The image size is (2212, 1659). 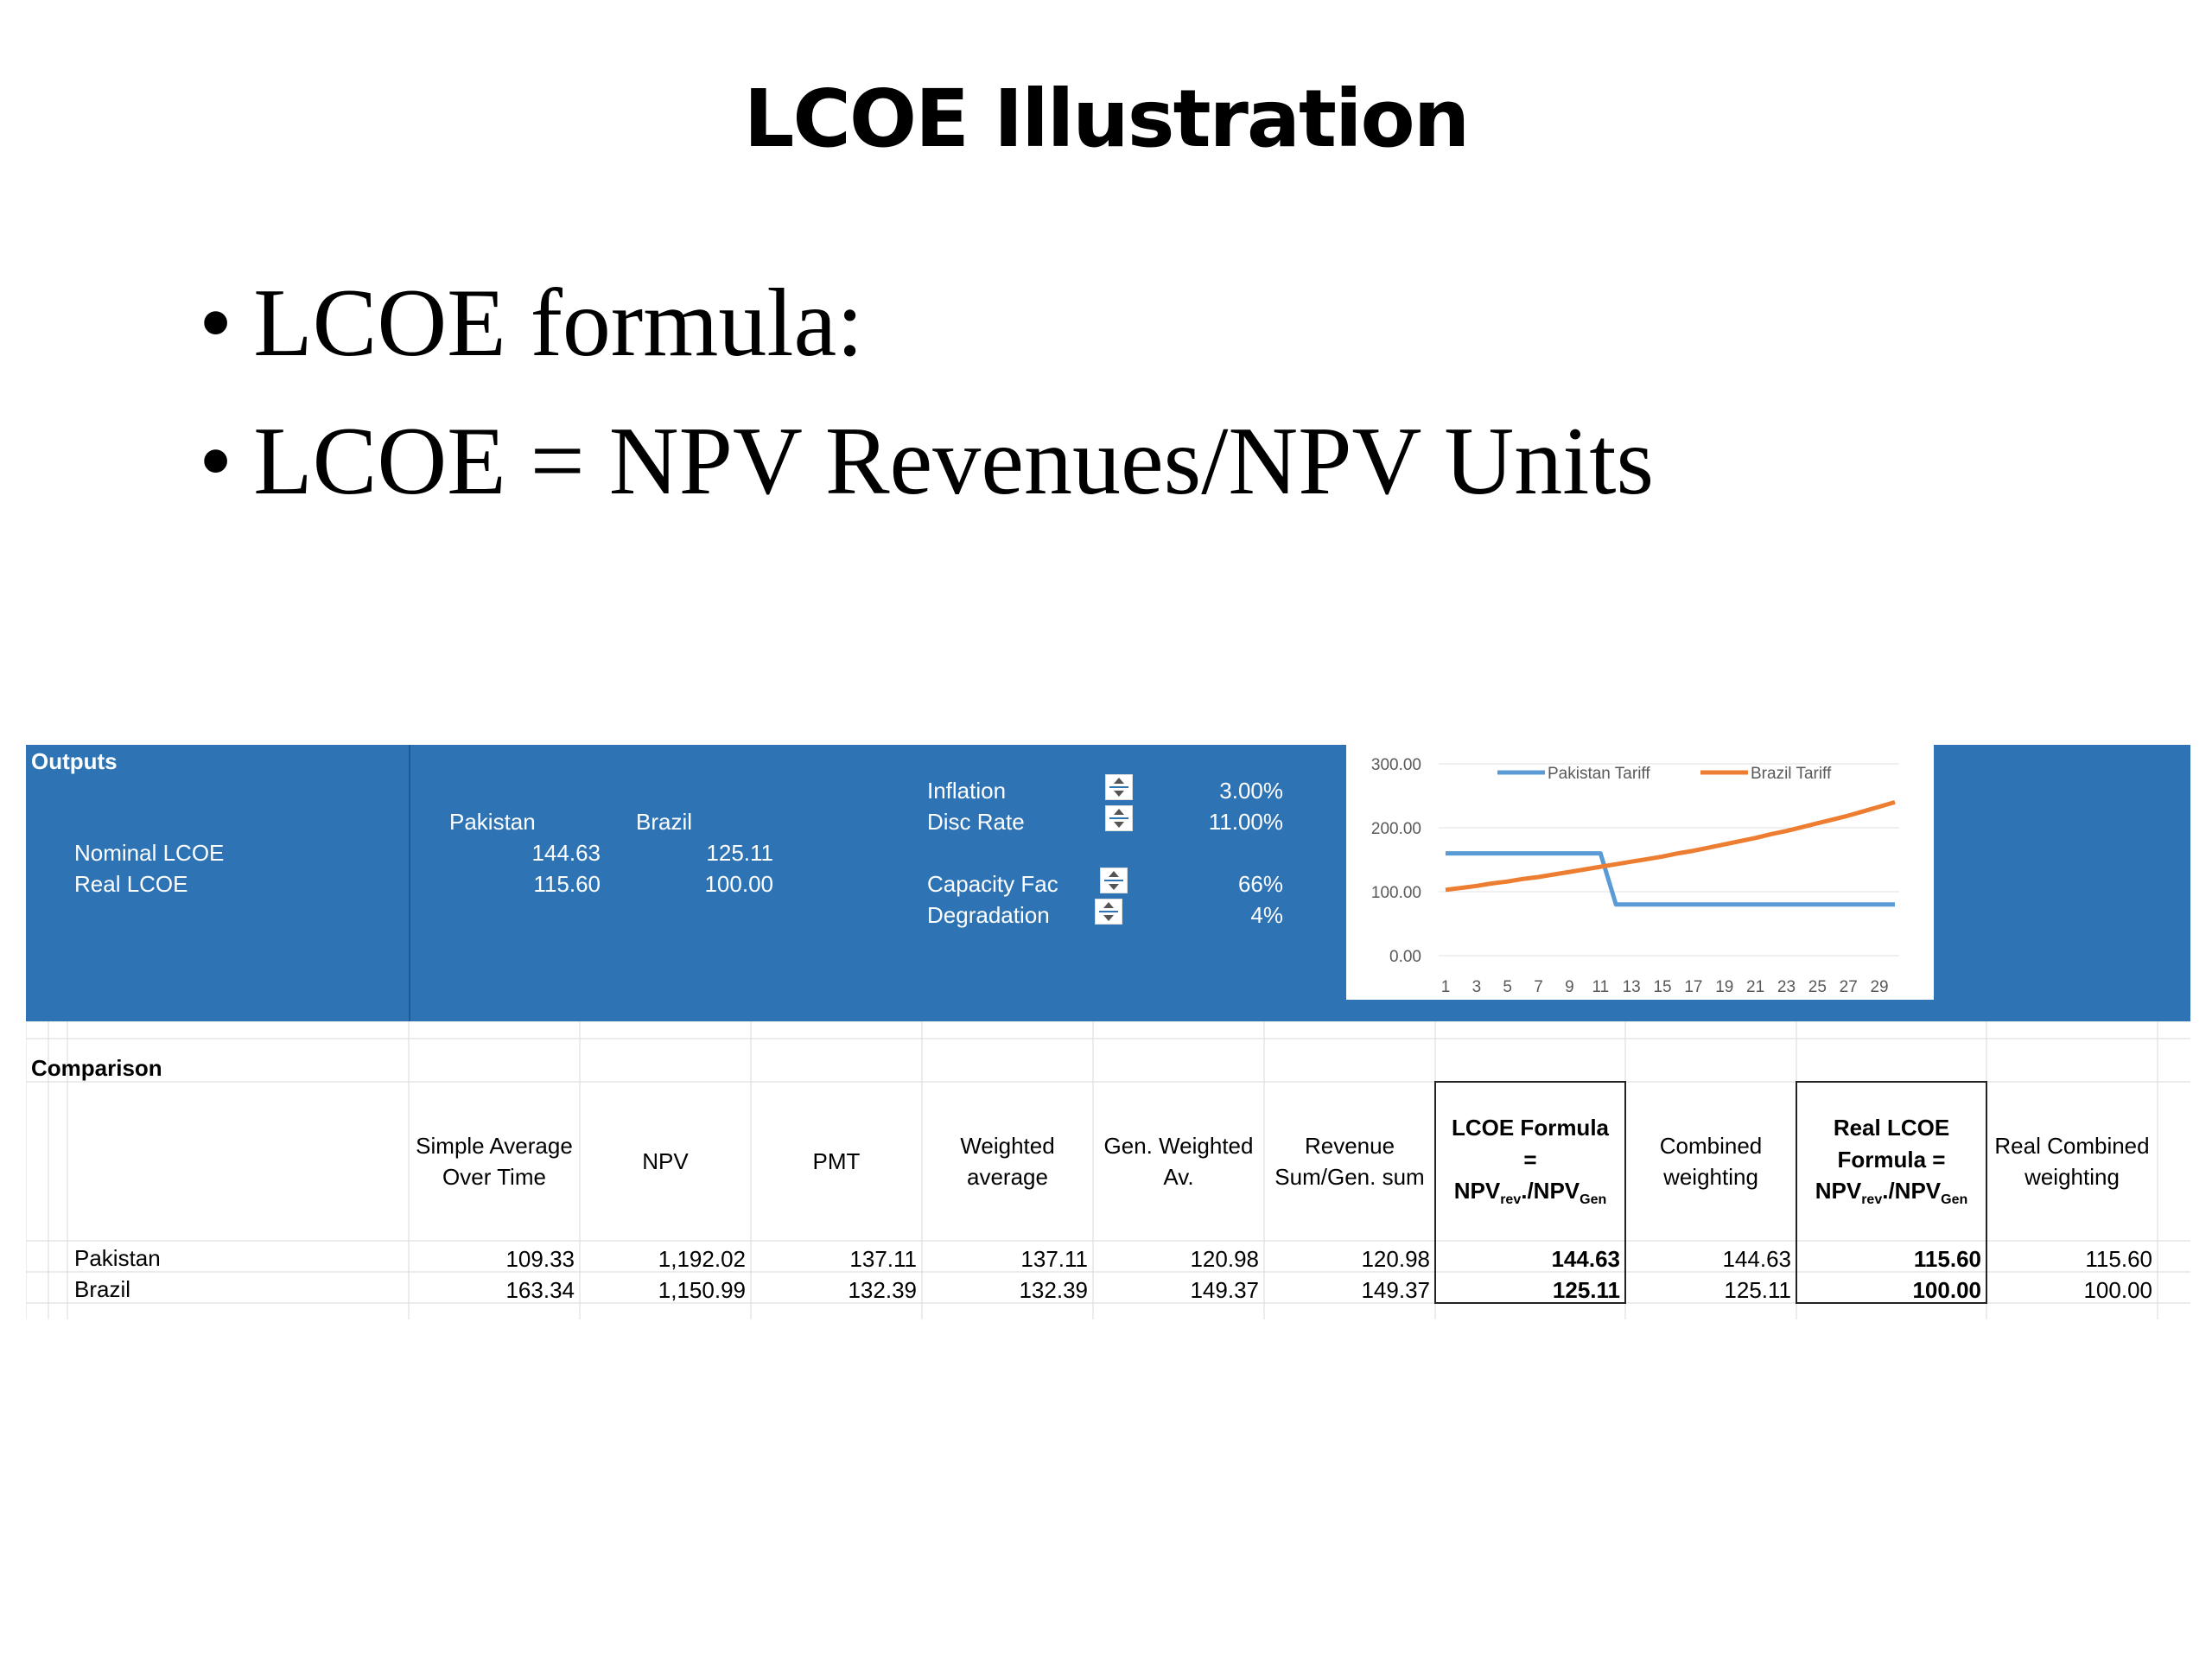 What do you see at coordinates (1817, 987) in the screenshot?
I see `x-tick-label: 25` at bounding box center [1817, 987].